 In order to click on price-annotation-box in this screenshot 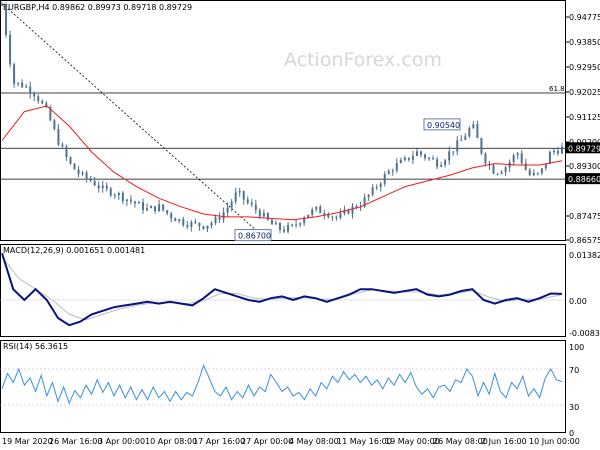, I will do `click(442, 124)`.